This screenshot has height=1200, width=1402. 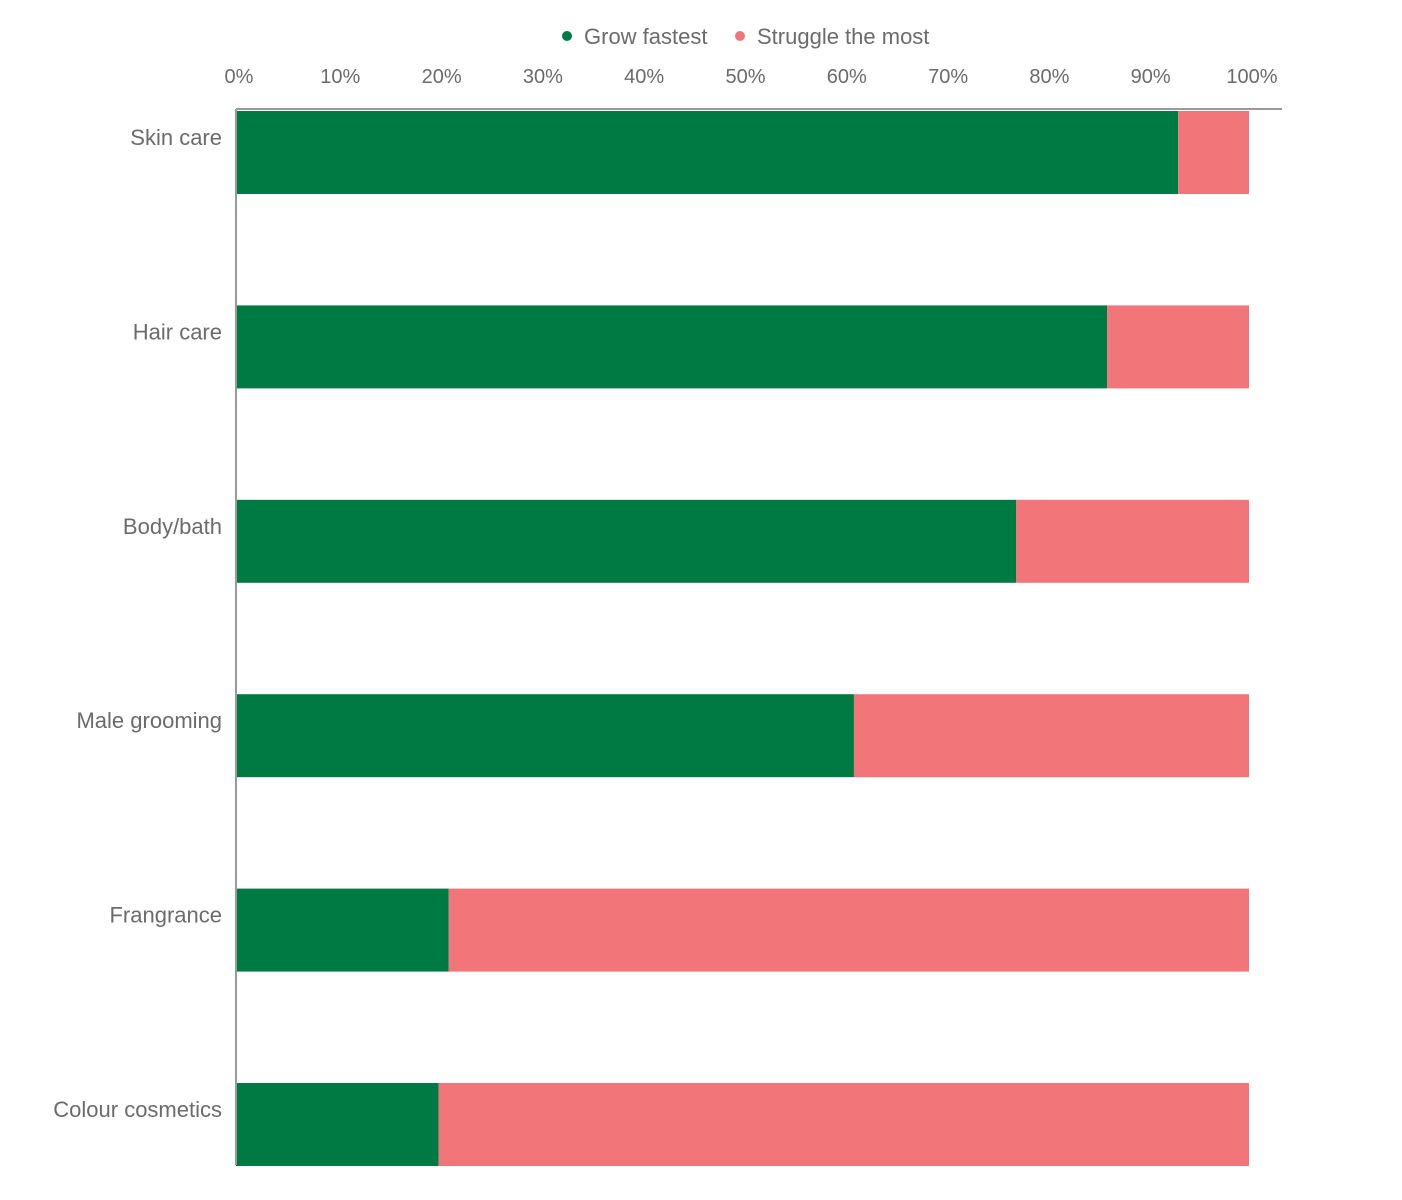 I want to click on legend-marker-struggle-the-most, so click(x=740, y=36).